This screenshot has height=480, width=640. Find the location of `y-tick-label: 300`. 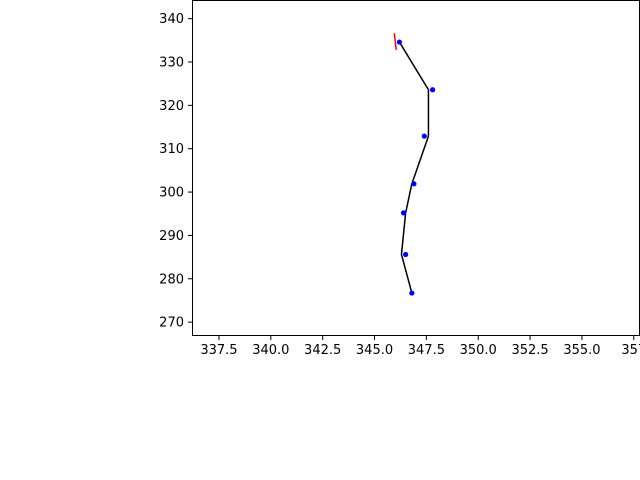

y-tick-label: 300 is located at coordinates (171, 193).